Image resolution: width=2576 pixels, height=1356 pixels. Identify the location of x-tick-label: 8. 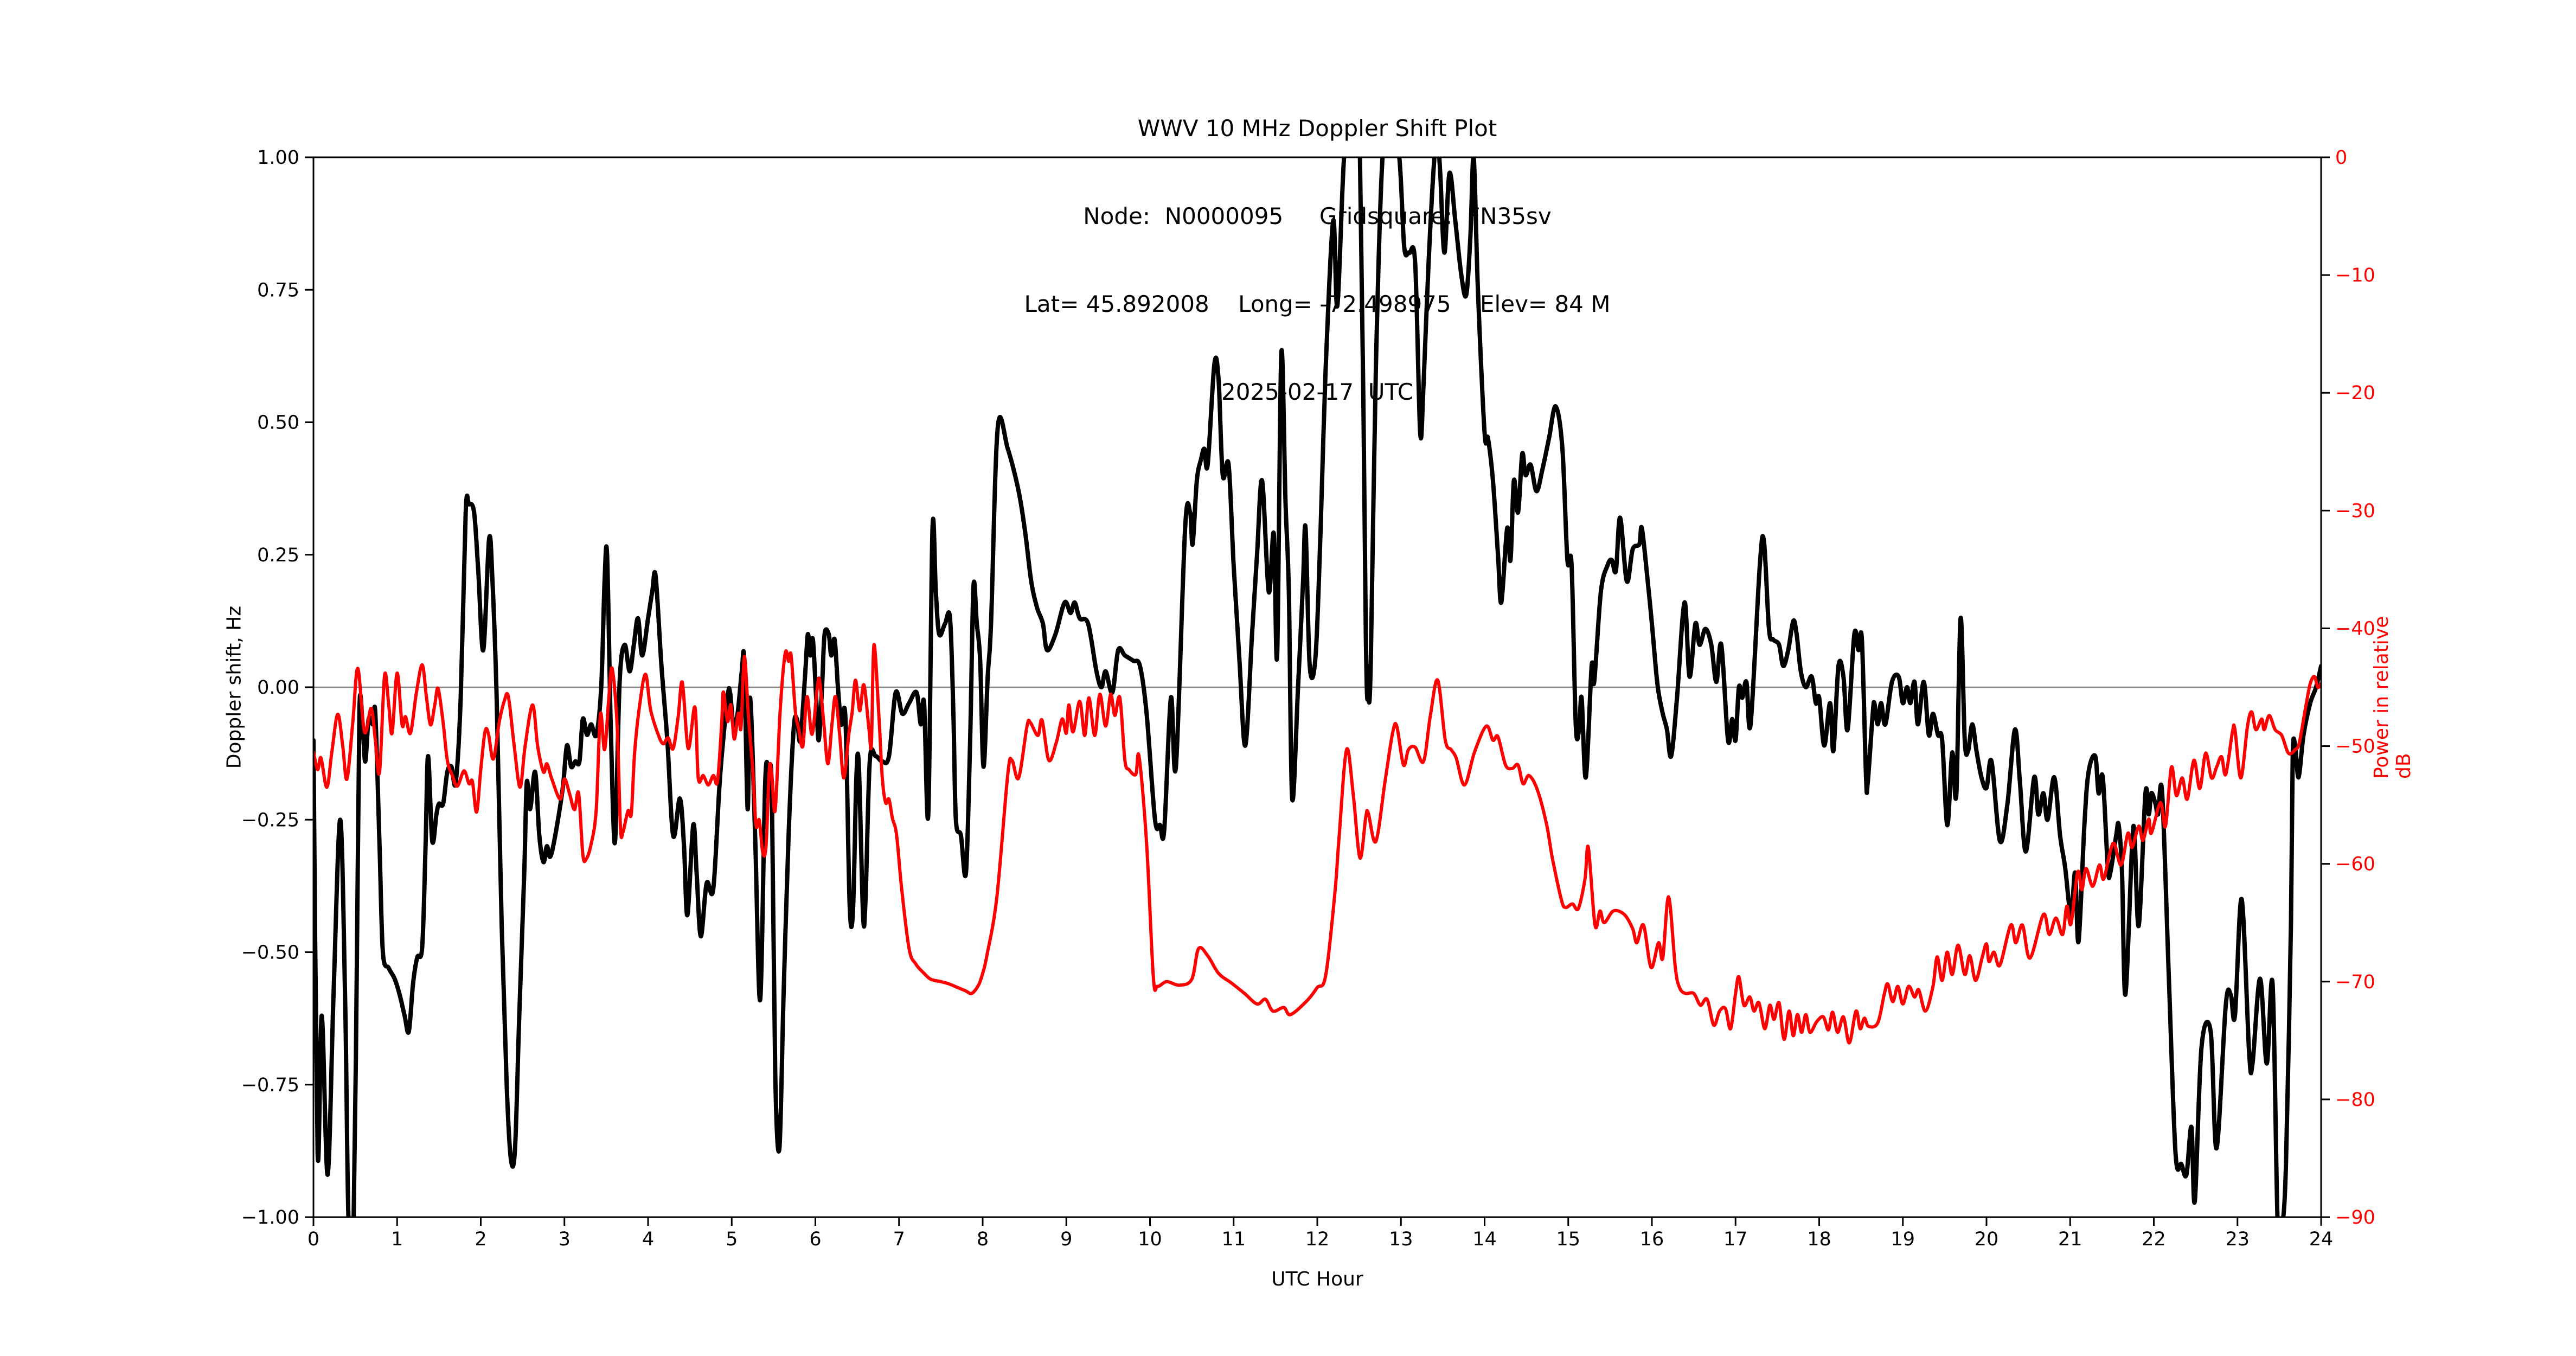
(983, 1239).